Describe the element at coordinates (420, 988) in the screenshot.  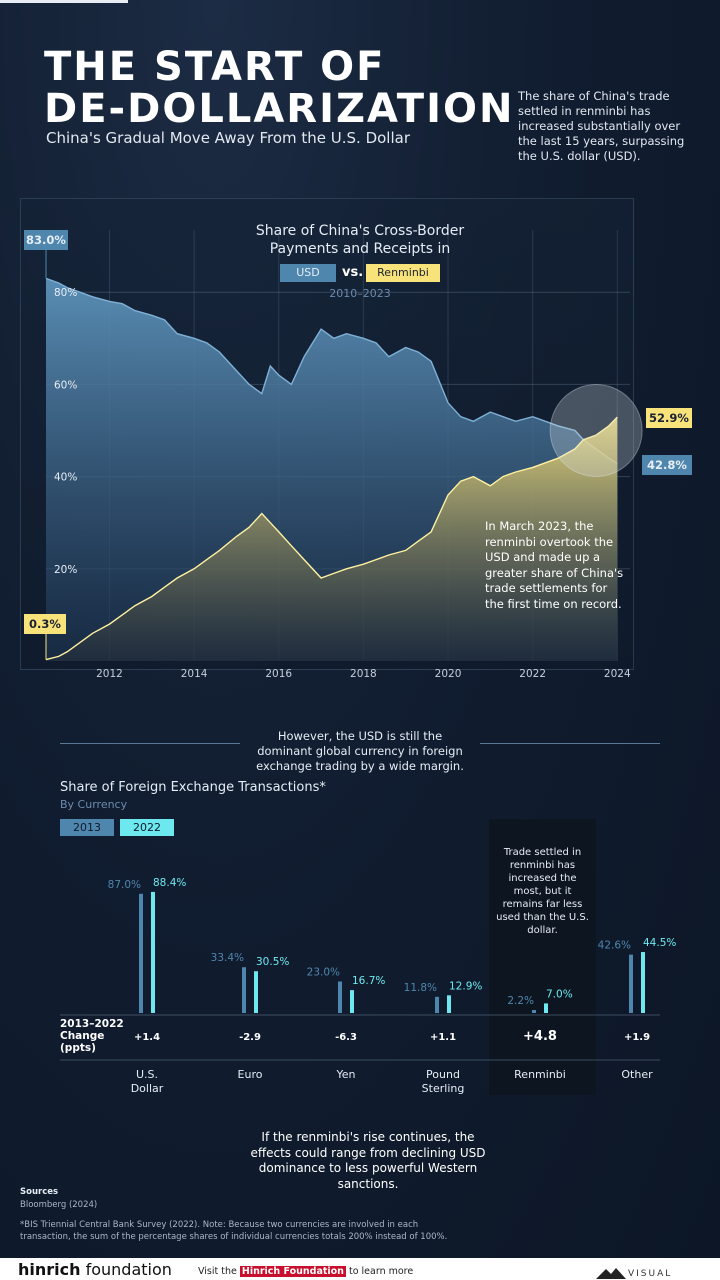
I see `value-label-2013: 11.8%` at that location.